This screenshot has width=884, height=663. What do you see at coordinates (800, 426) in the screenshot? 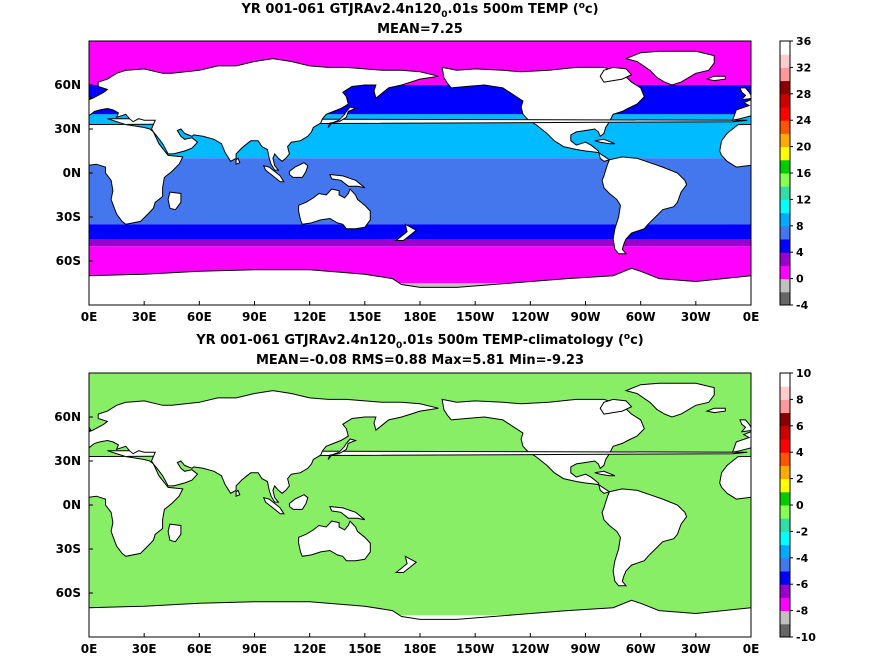
I see `colorbar-label: 6` at bounding box center [800, 426].